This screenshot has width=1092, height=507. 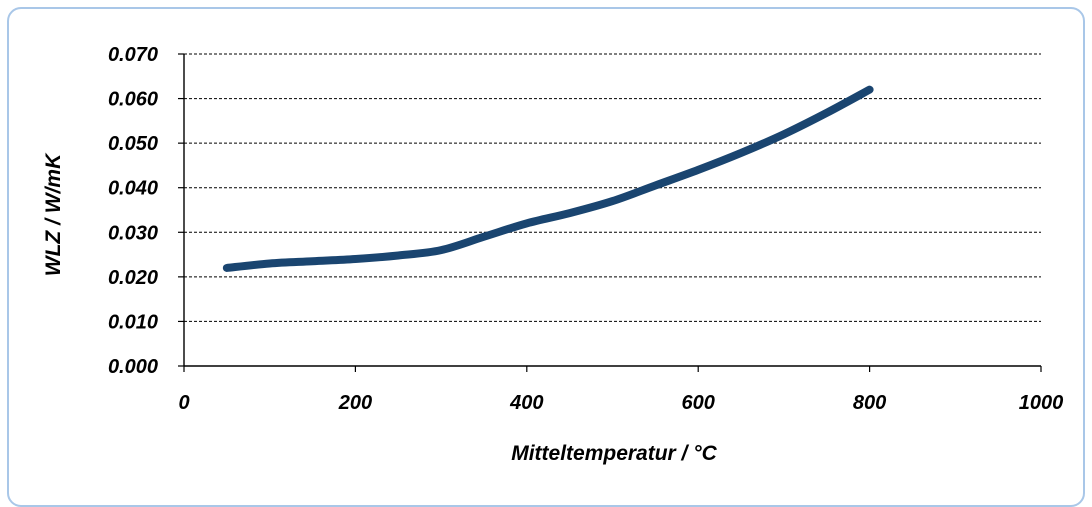 I want to click on y-tick-label: 0.030, so click(x=133, y=233).